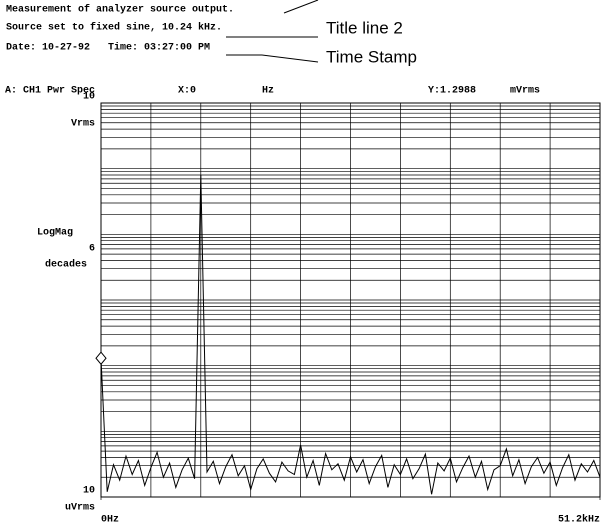 The height and width of the screenshot is (527, 603). Describe the element at coordinates (268, 91) in the screenshot. I see `header-x-unit: Hz` at that location.